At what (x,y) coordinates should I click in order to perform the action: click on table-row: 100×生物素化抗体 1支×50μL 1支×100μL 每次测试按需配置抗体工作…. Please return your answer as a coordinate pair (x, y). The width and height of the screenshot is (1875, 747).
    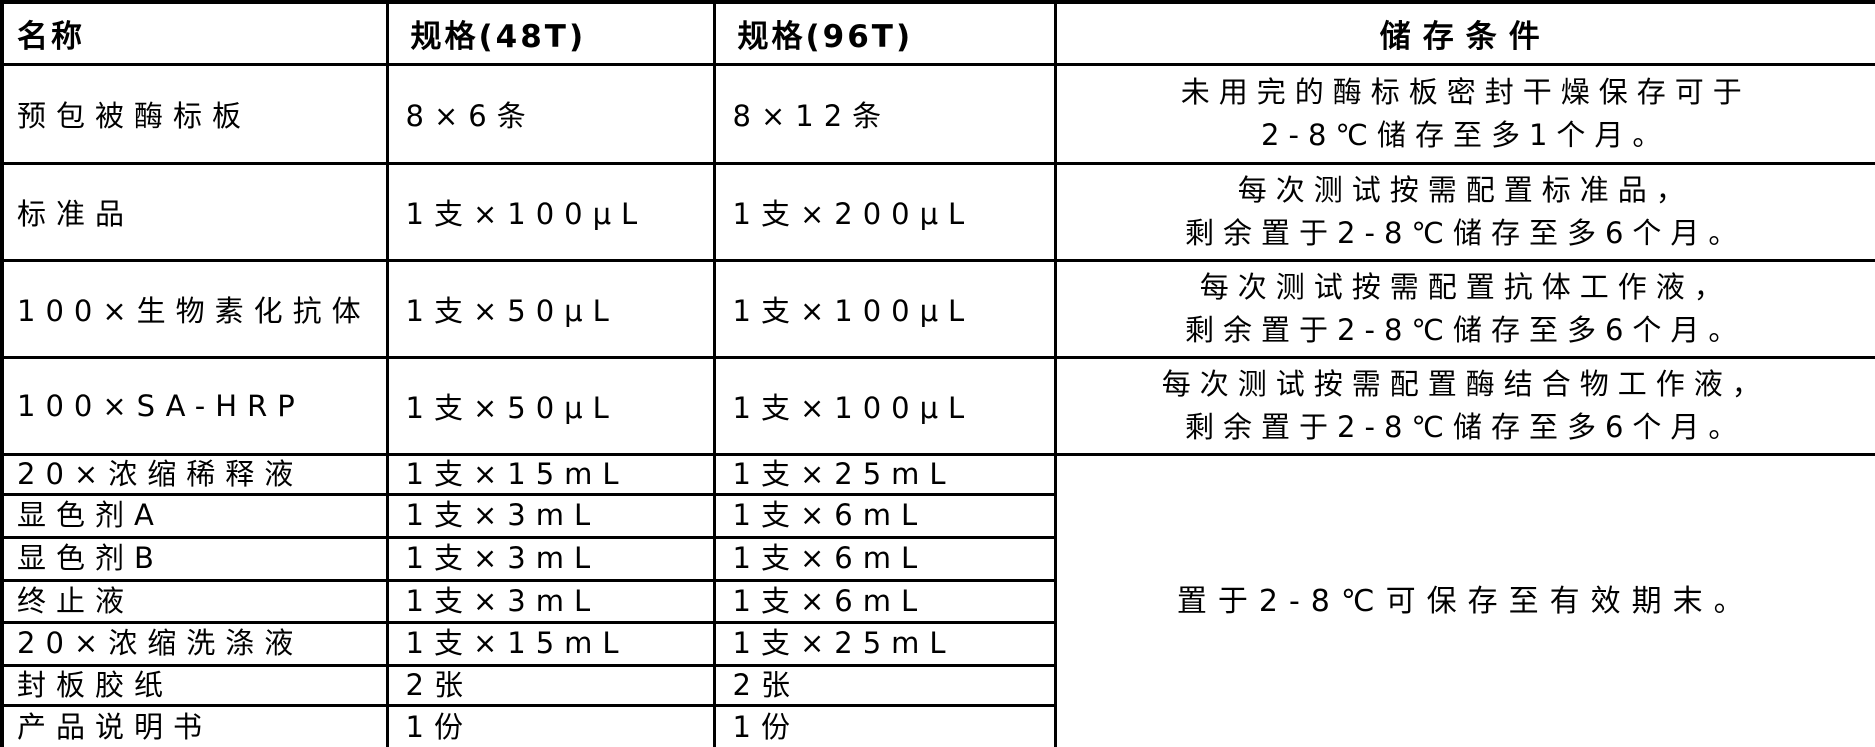
    Looking at the image, I should click on (937, 308).